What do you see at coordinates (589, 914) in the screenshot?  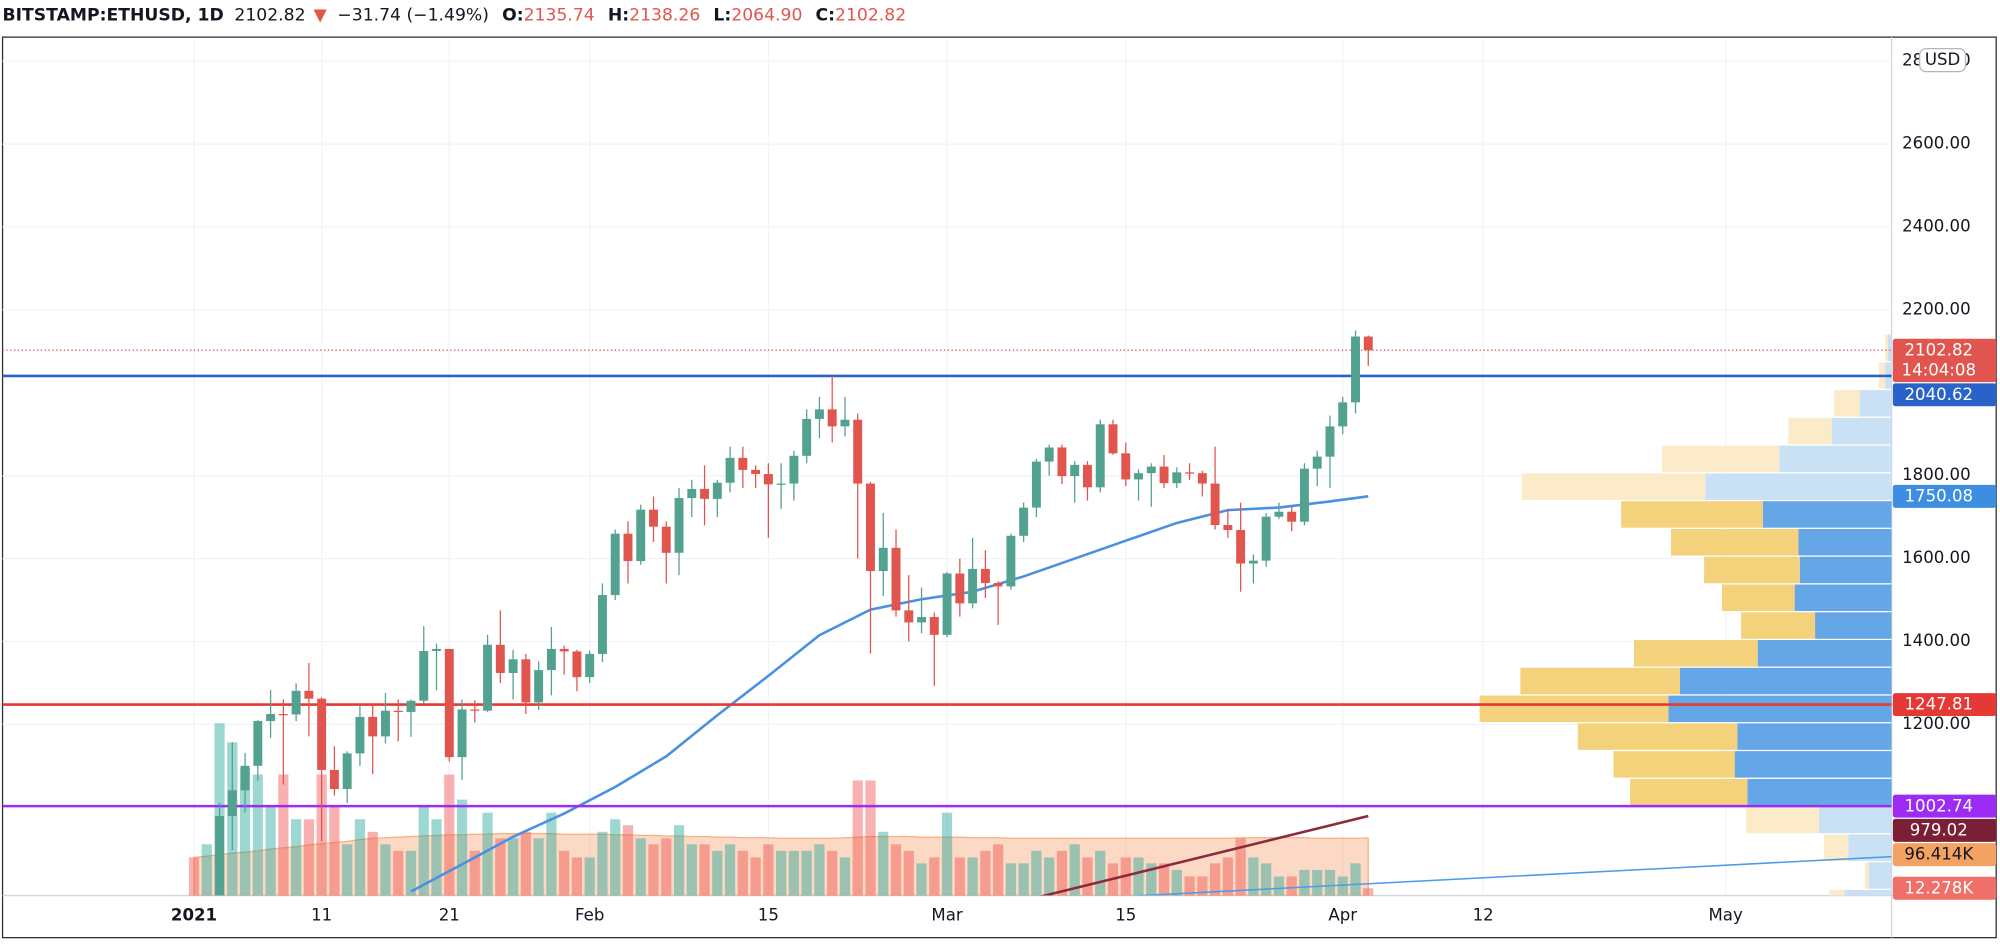 I see `x-tick-label: Feb` at bounding box center [589, 914].